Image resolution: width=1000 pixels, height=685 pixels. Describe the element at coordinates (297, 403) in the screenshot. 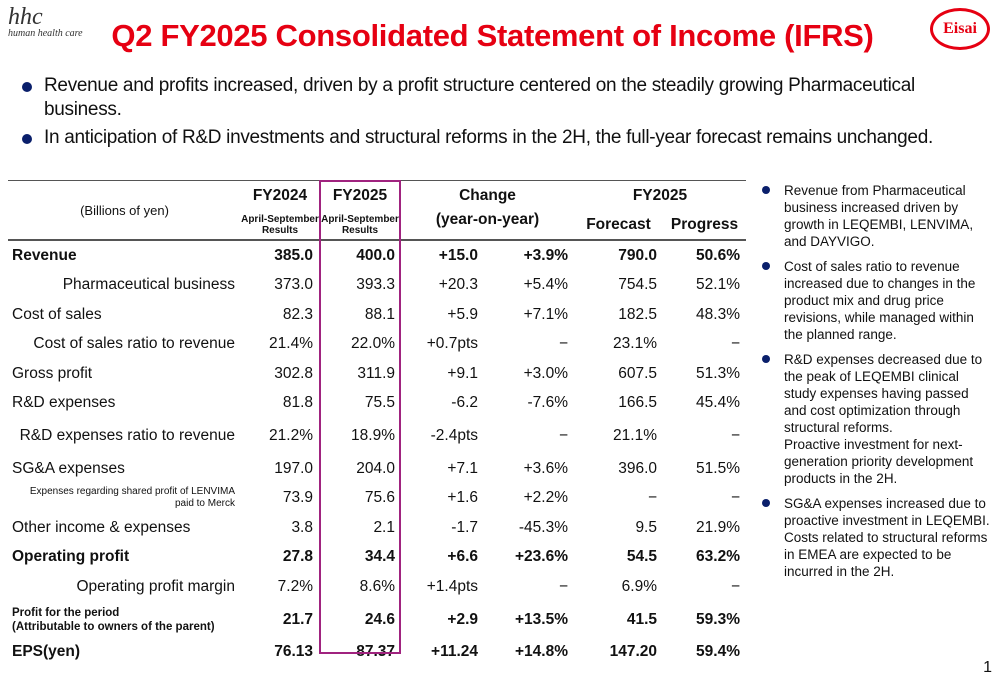

I see `cell: 81.8` at that location.